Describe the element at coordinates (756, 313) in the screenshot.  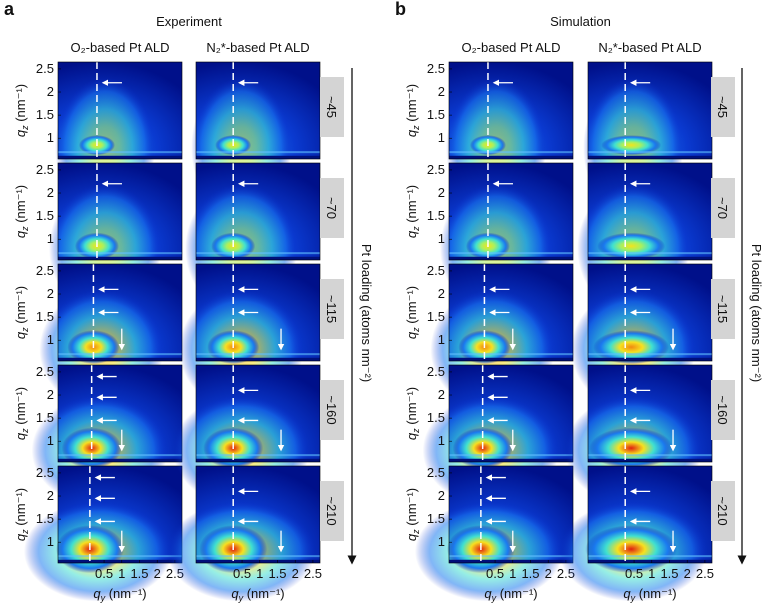
I see `loading-axis-label: Pt loading (atoms nm⁻²)` at that location.